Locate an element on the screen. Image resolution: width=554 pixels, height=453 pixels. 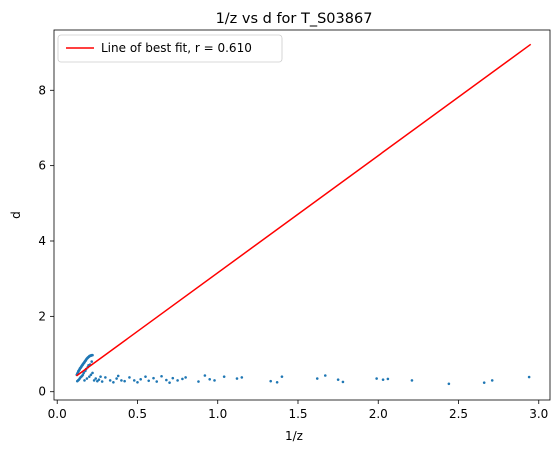
legend: Line of best fit, r = 0.610 is located at coordinates (170, 48).